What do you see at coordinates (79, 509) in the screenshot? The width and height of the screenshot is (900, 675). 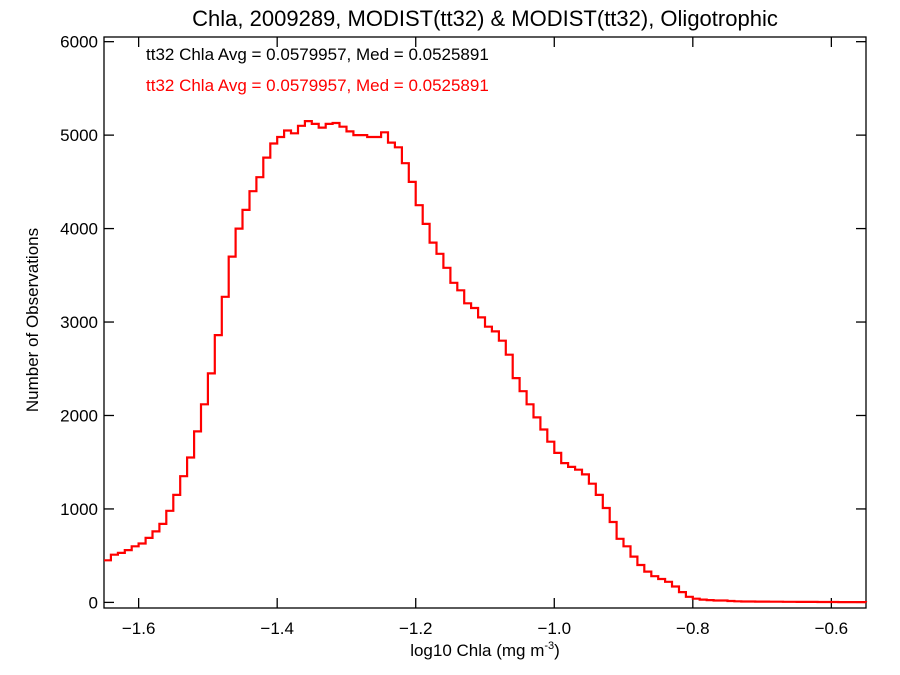 I see `y-tick-label: 1000` at bounding box center [79, 509].